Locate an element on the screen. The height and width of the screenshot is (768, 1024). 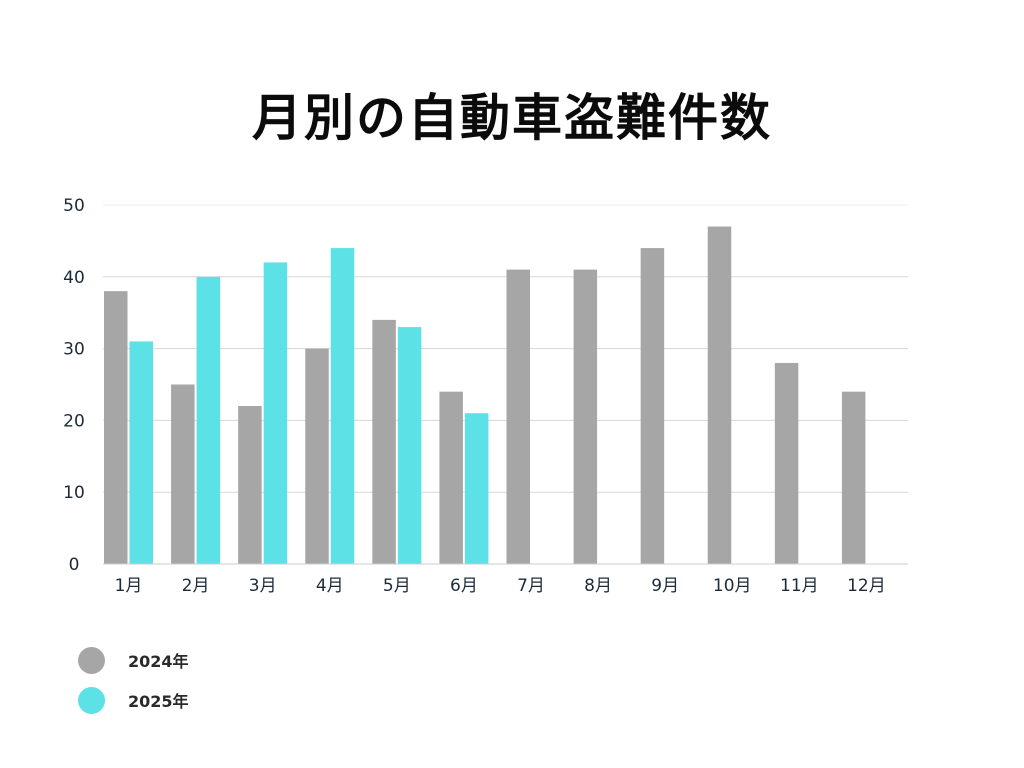
y-tick-label: 20 is located at coordinates (74, 421).